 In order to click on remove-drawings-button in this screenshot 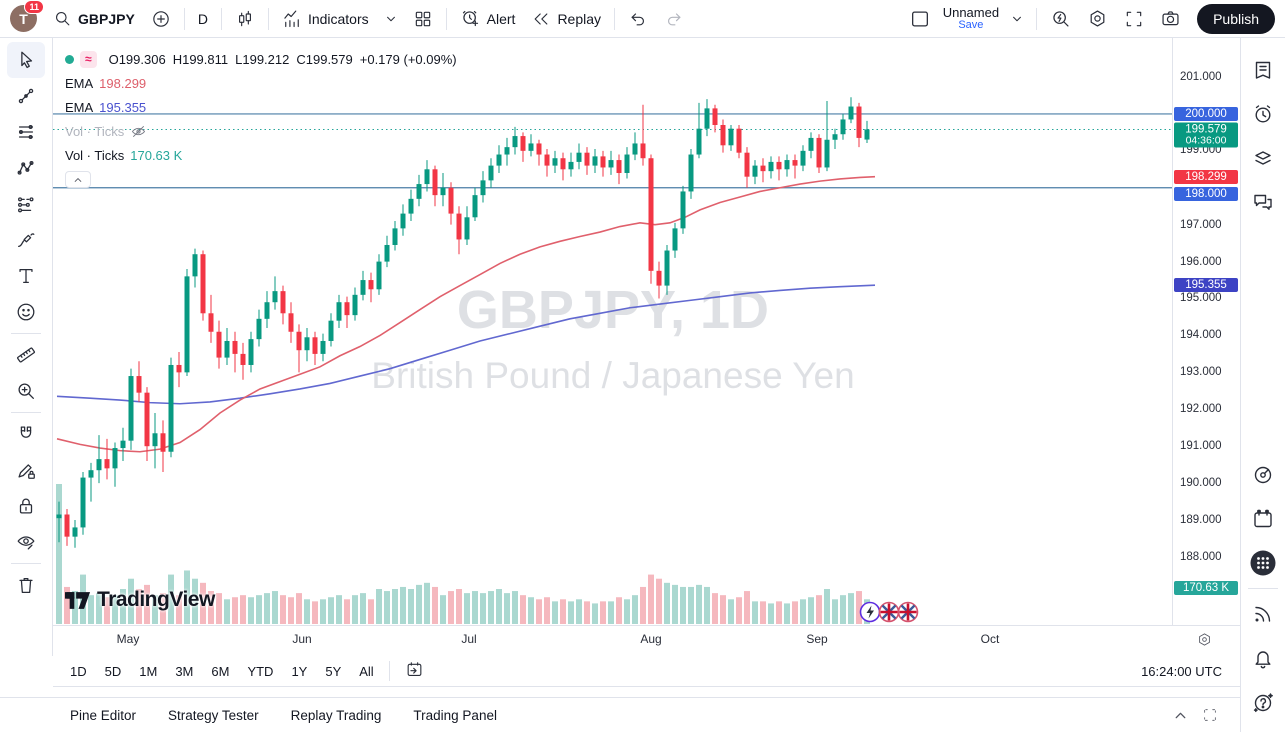, I will do `click(26, 585)`.